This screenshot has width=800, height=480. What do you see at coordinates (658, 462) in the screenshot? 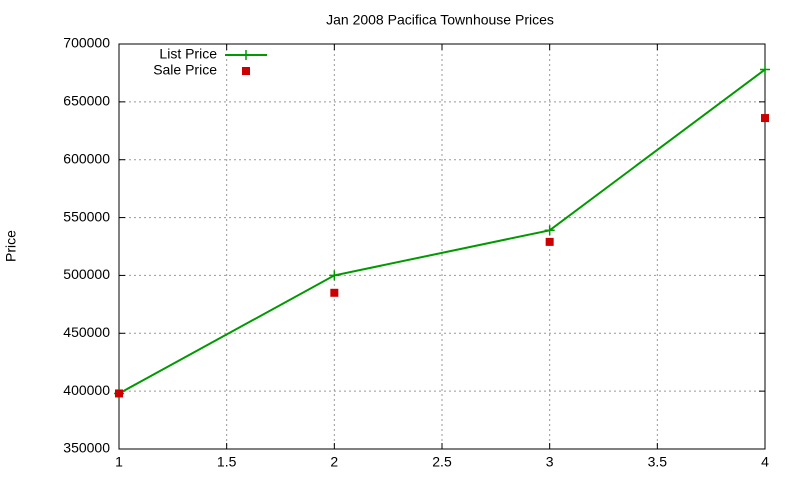
I see `x-tick-label: 3.5` at bounding box center [658, 462].